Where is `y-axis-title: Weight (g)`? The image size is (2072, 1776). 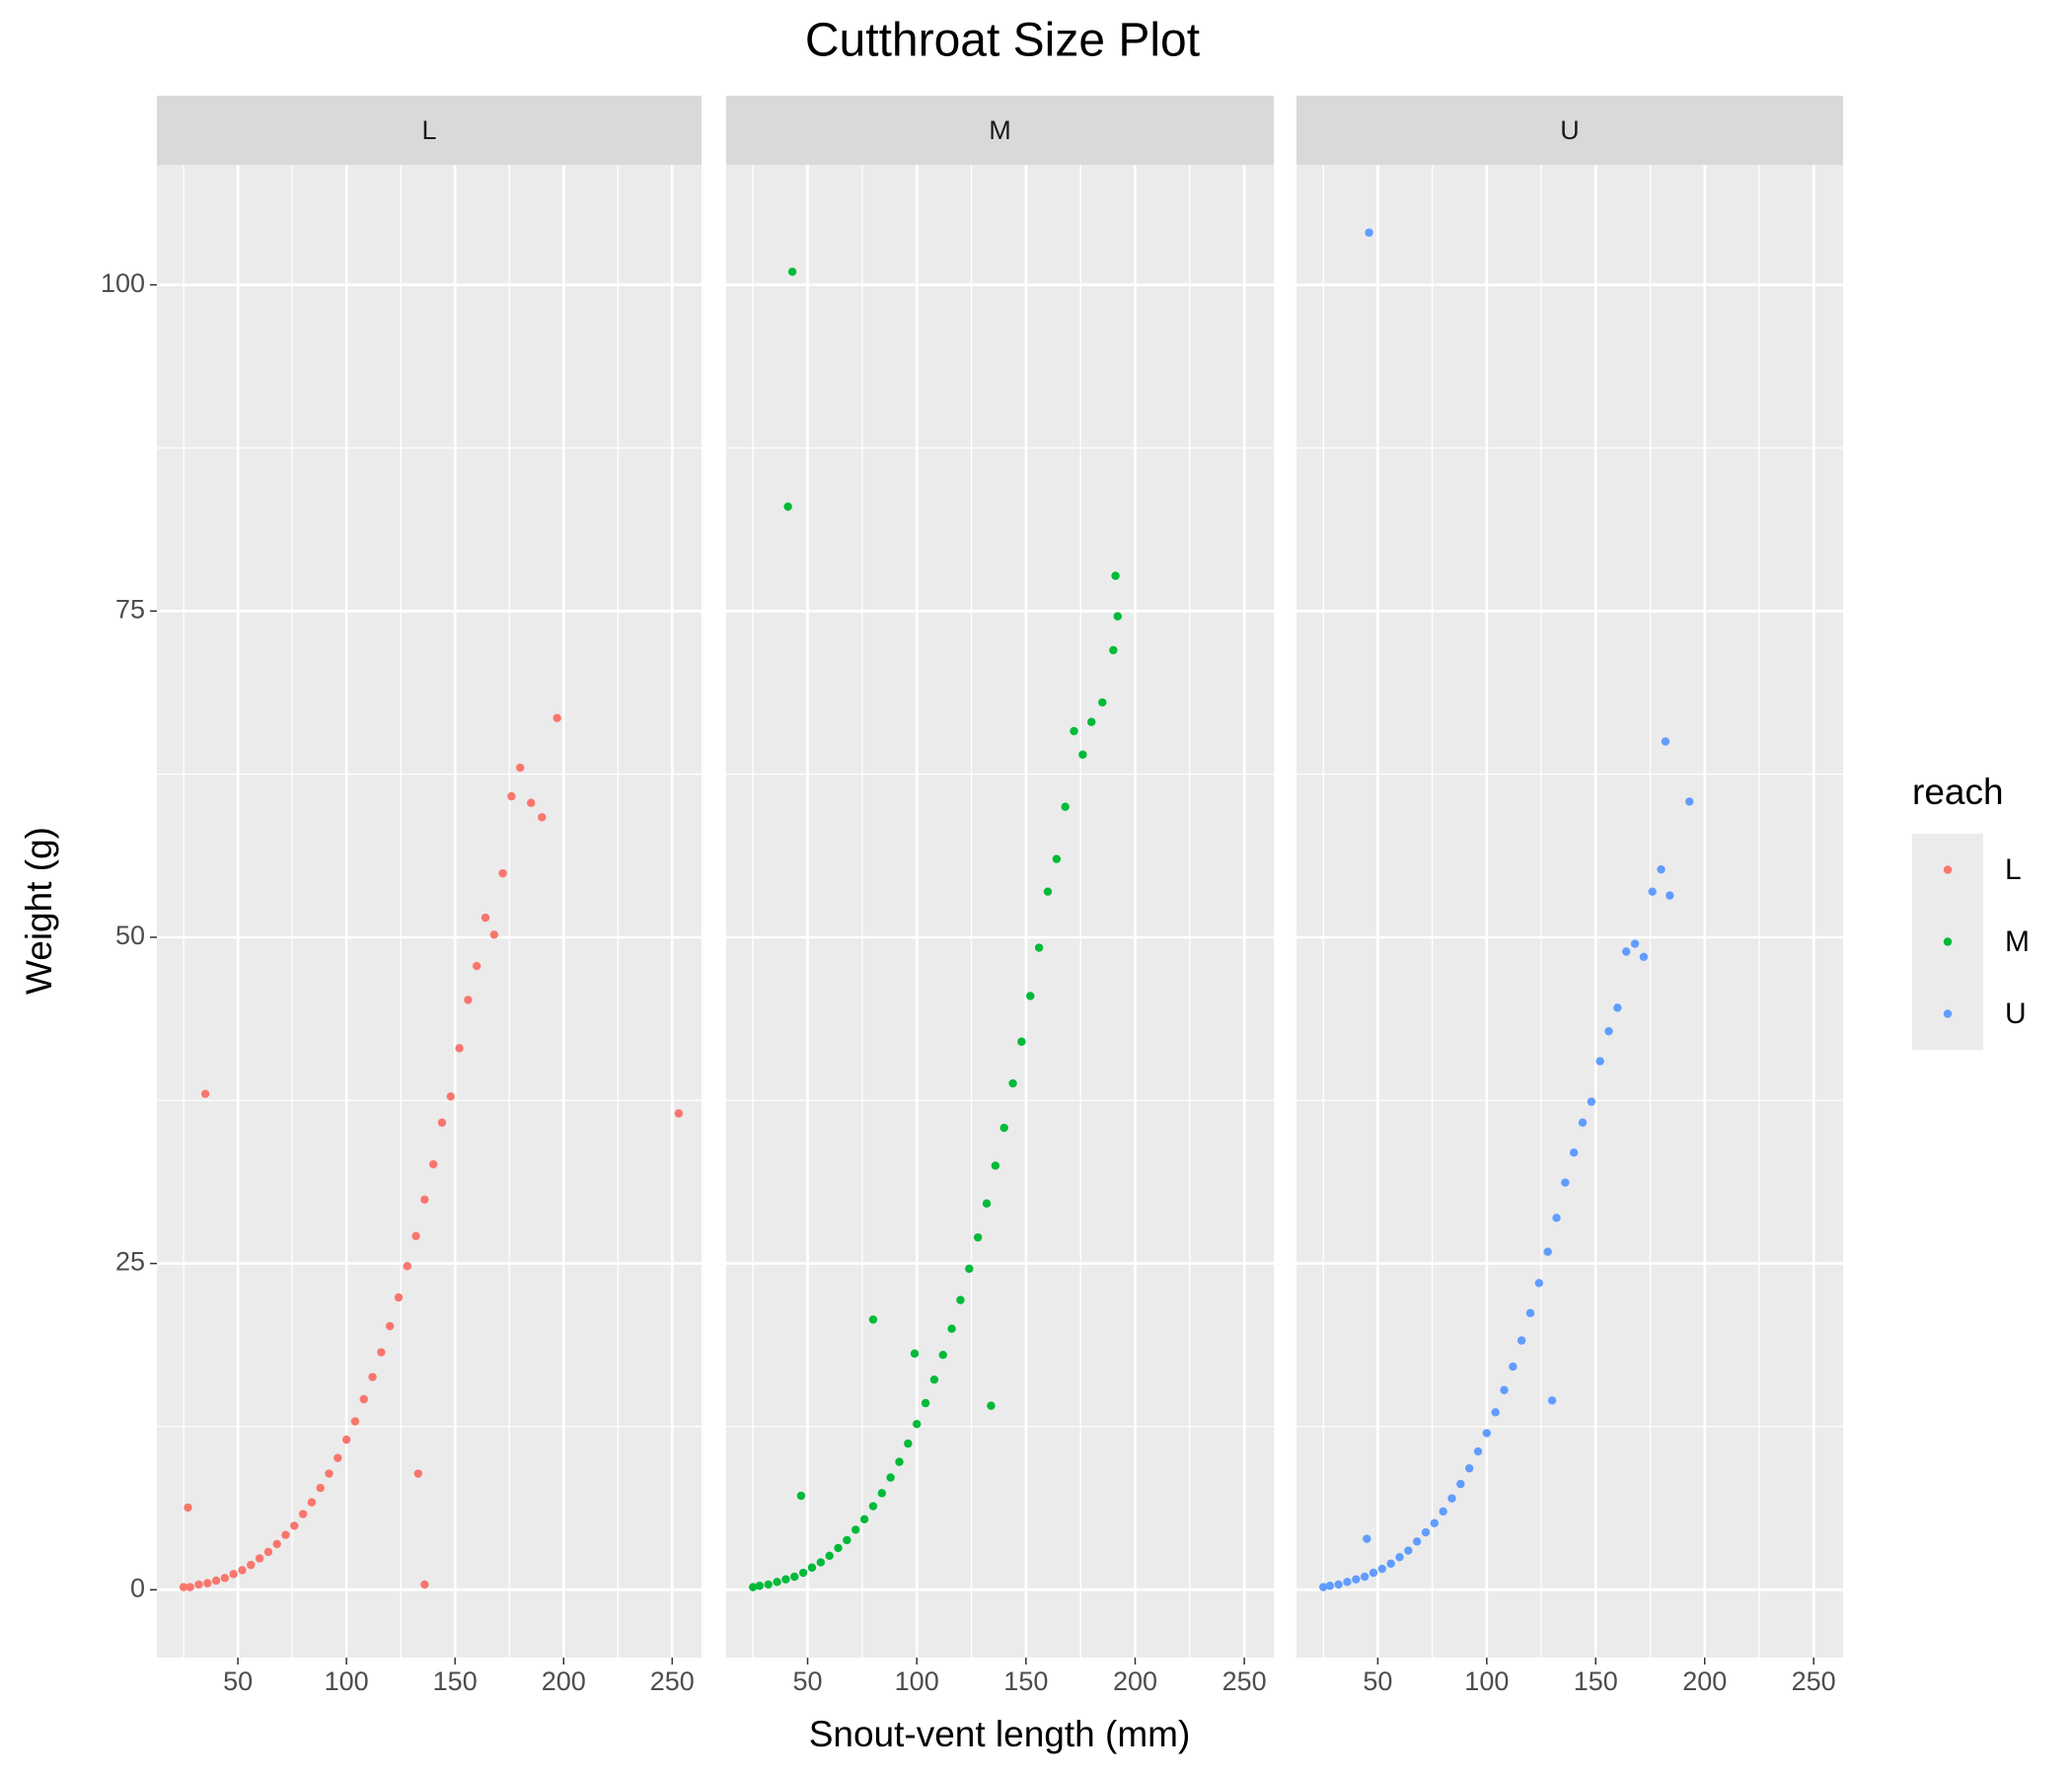
y-axis-title: Weight (g) is located at coordinates (39, 911).